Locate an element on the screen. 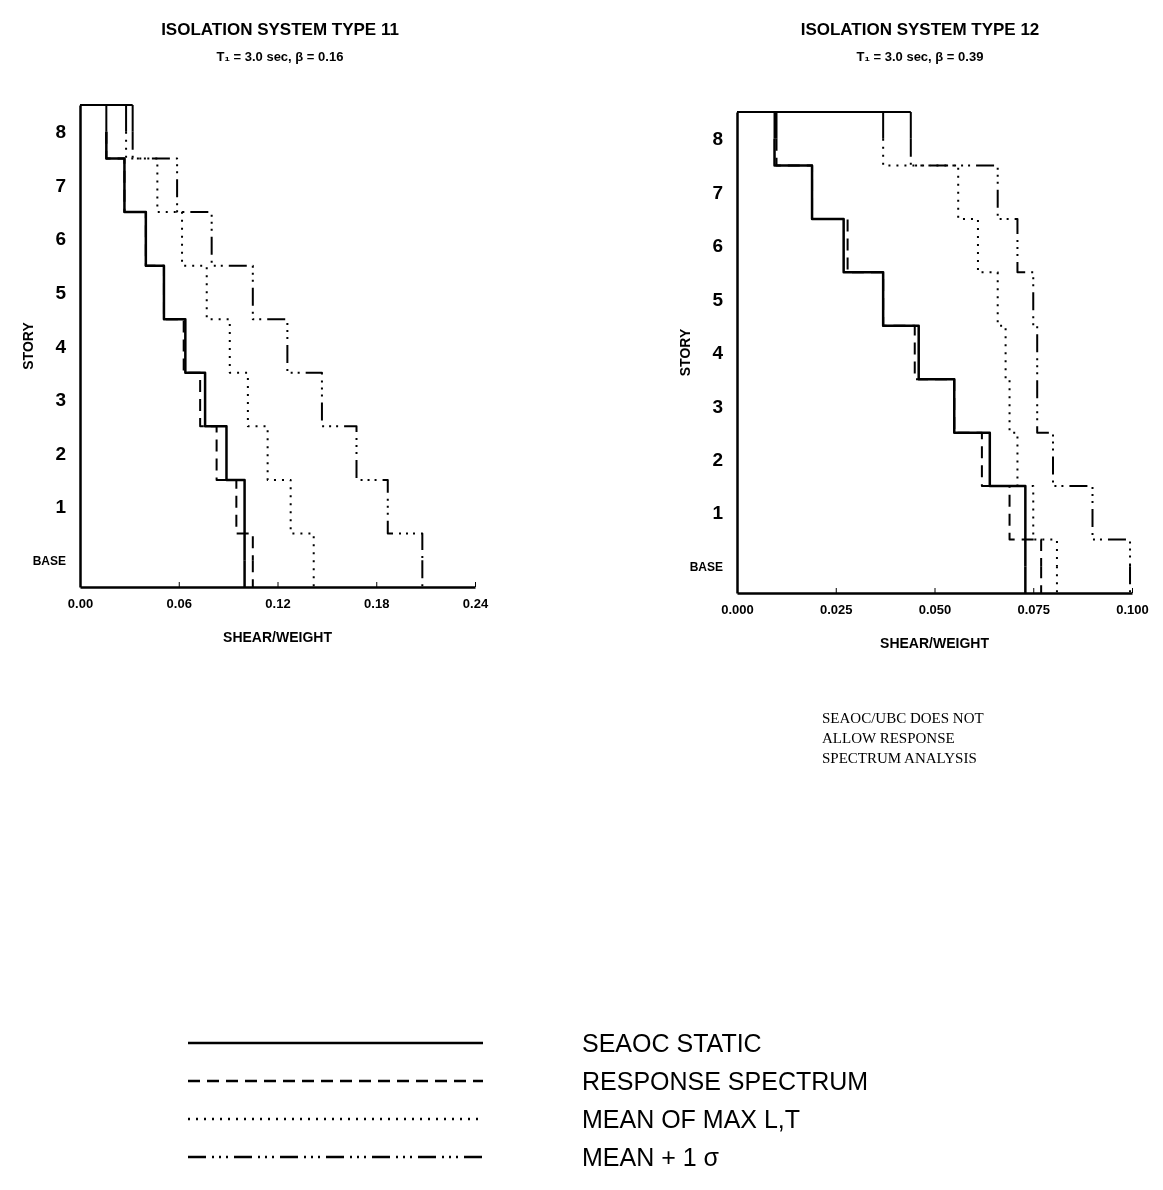 The width and height of the screenshot is (1163, 1190). x-tick-label: 0.050 is located at coordinates (935, 610).